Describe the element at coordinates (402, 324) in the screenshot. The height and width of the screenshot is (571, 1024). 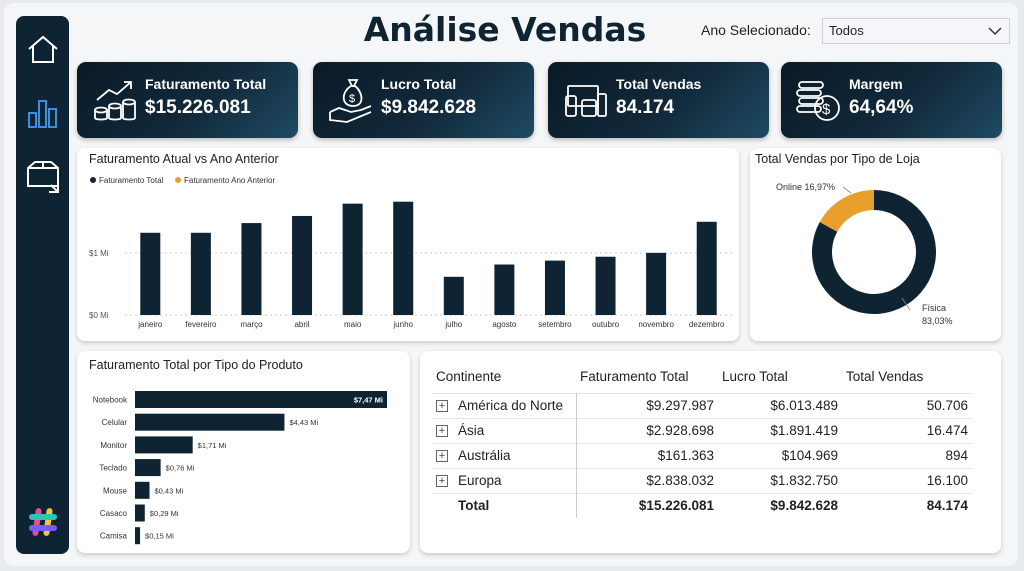
I see `x-tick-label: junho` at that location.